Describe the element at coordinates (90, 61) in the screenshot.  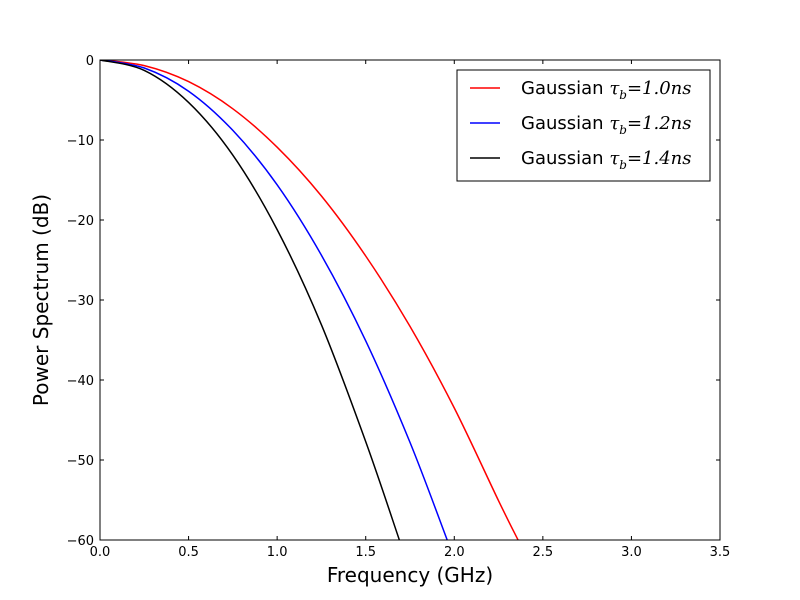
I see `y-tick-label: 0` at that location.